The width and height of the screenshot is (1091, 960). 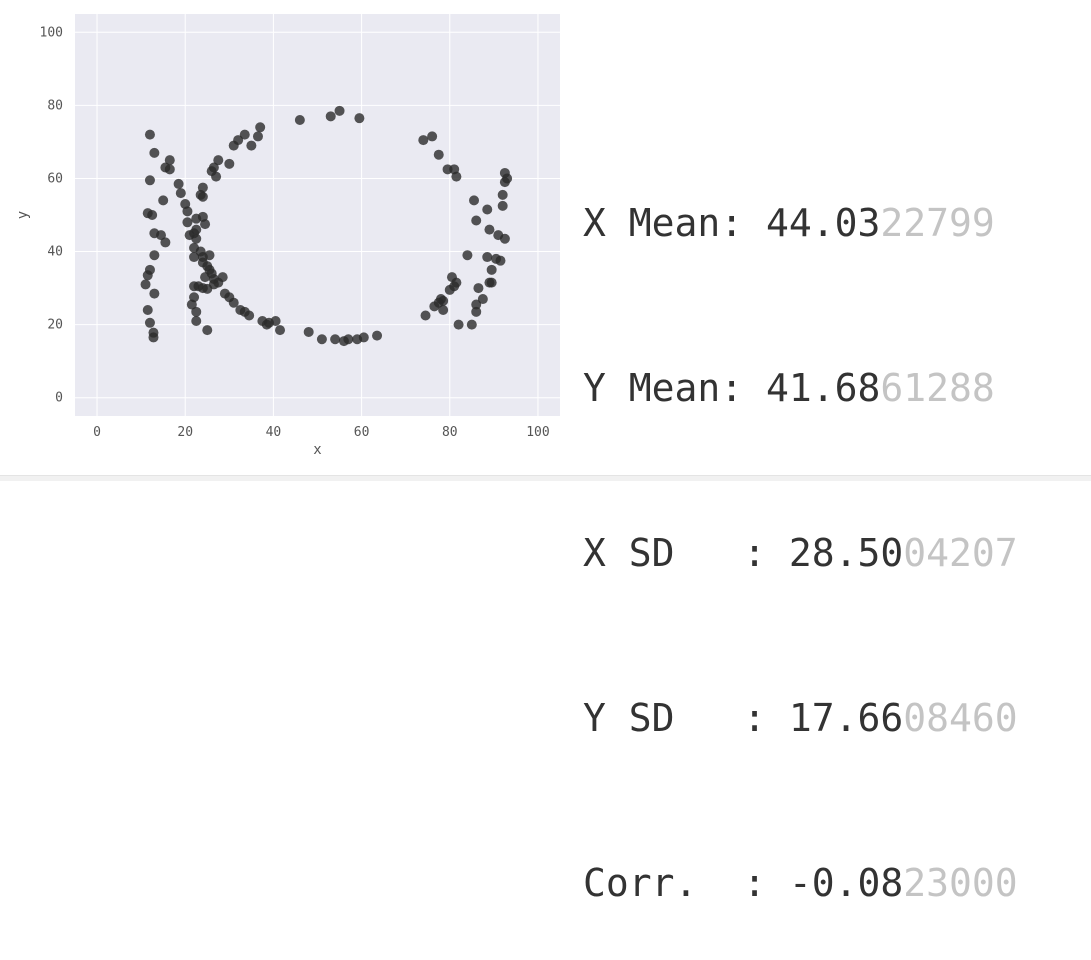 I want to click on y-tick-label: 60, so click(x=55, y=178).